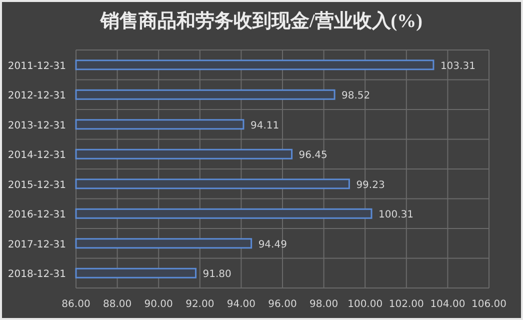 This screenshot has width=523, height=320. Describe the element at coordinates (356, 96) in the screenshot. I see `data-label: 98.52` at that location.